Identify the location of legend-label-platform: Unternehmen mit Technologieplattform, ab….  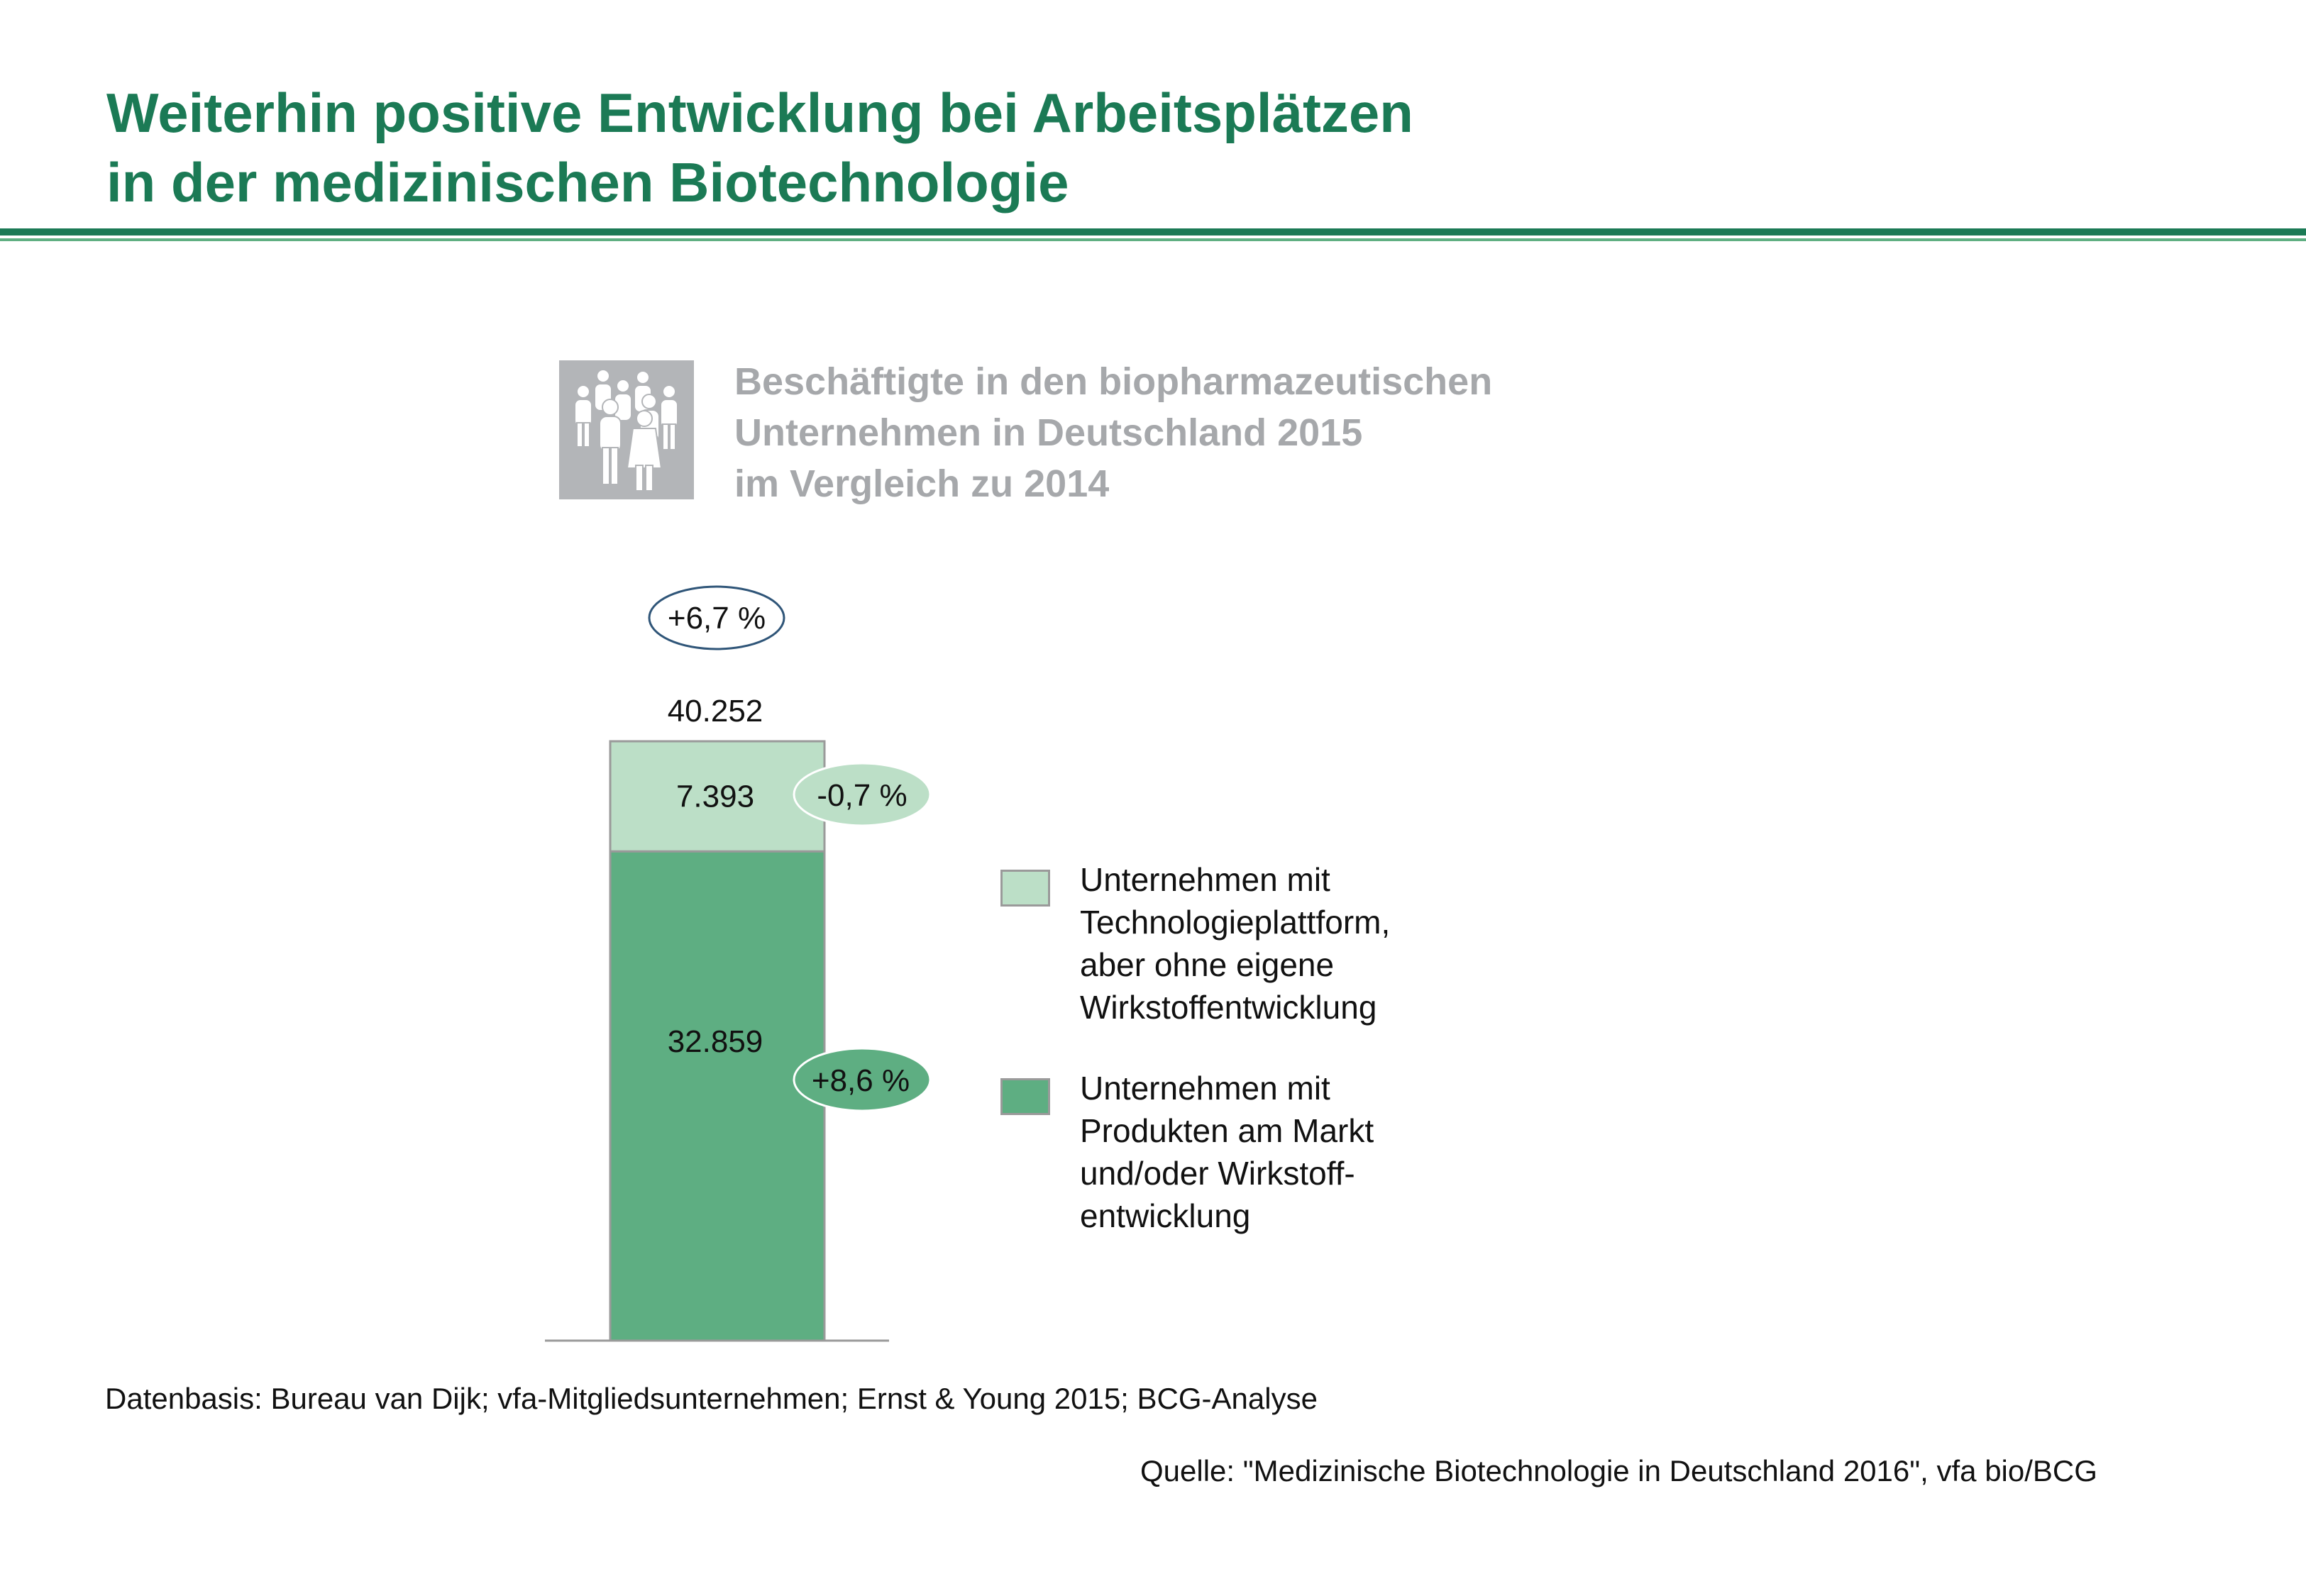
(1399, 944).